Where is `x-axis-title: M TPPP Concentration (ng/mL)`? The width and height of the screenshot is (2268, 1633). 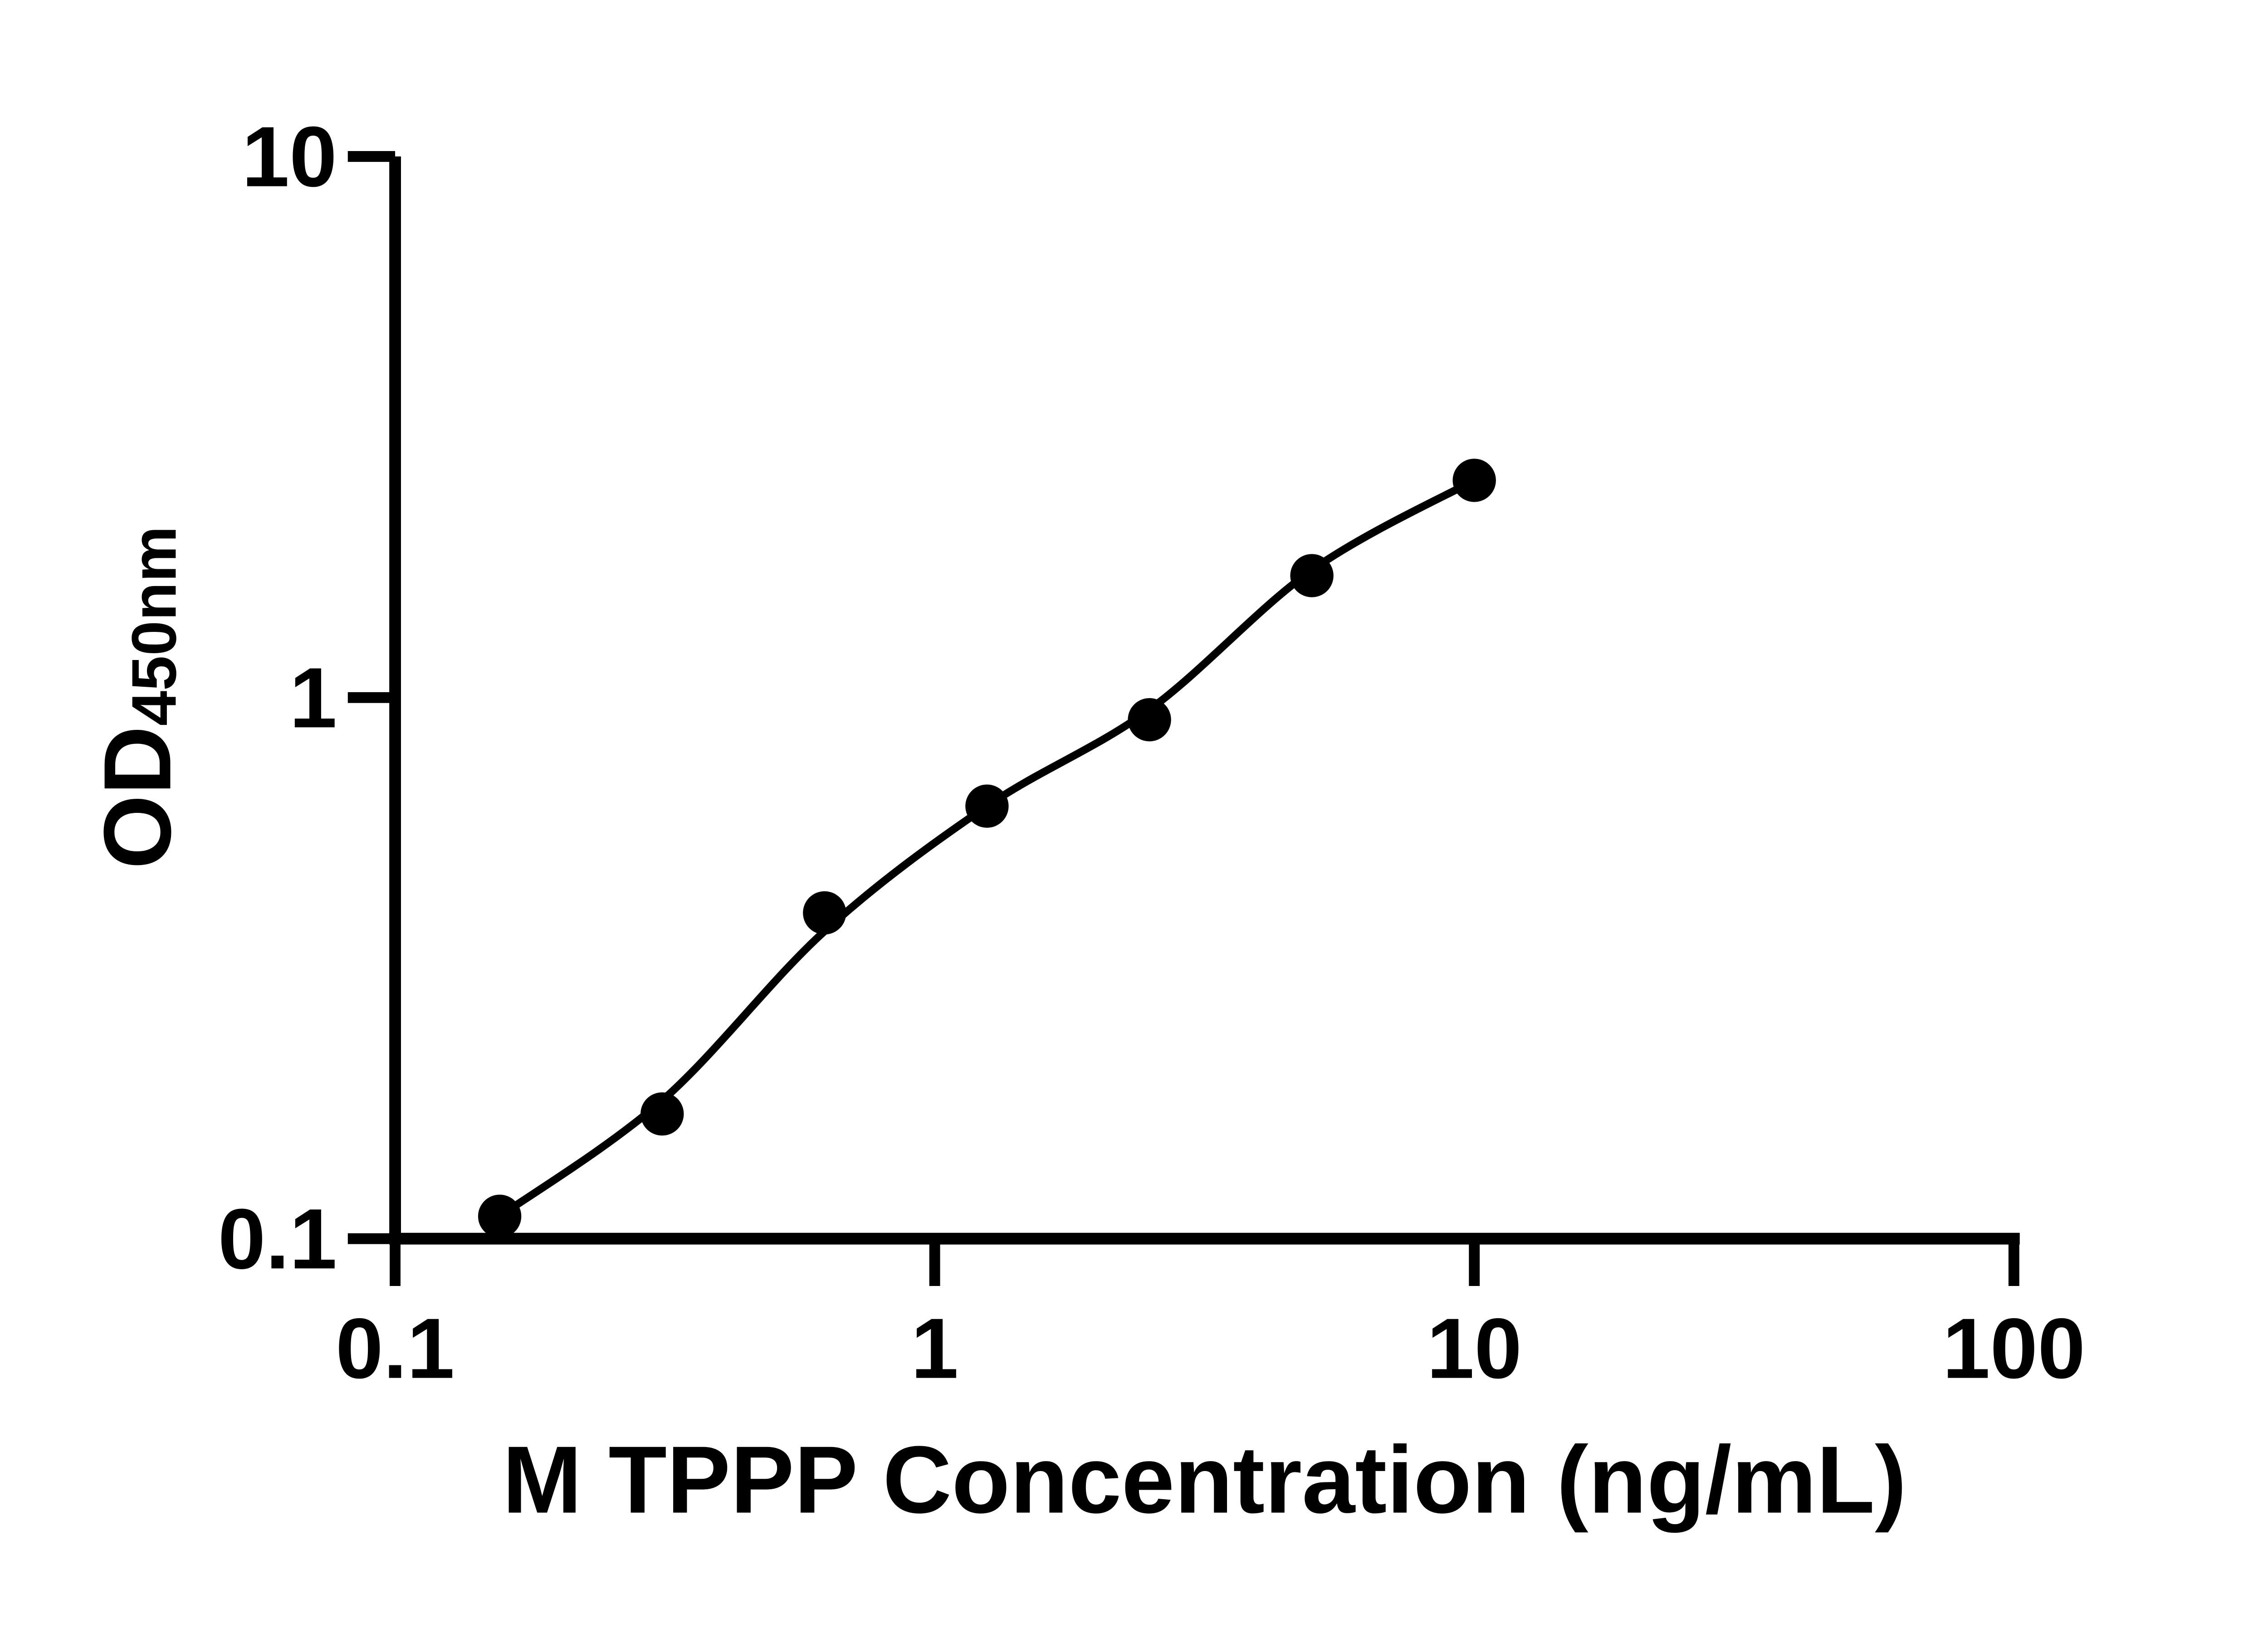
x-axis-title: M TPPP Concentration (ng/mL) is located at coordinates (1205, 1479).